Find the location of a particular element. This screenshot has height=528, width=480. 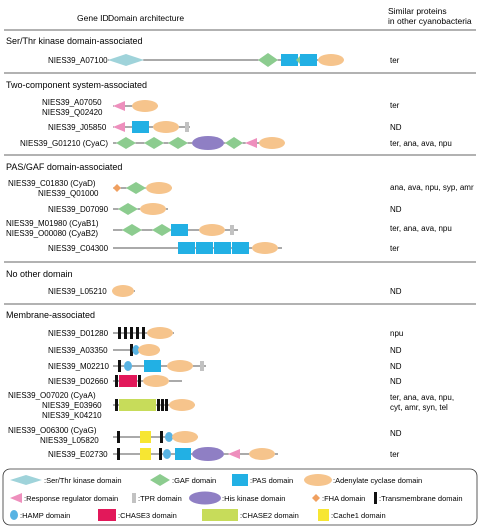

legend-label: :CHASE3 domain is located at coordinates (147, 515).